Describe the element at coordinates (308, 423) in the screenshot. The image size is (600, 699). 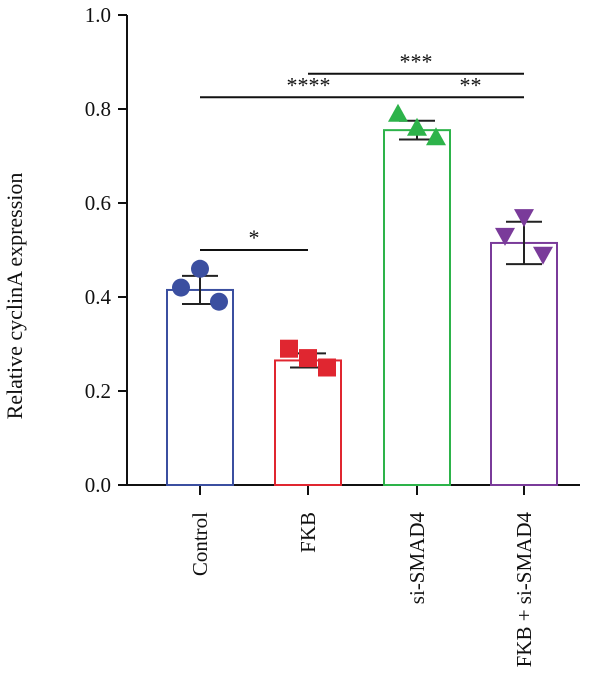
I see `bar-fkb` at that location.